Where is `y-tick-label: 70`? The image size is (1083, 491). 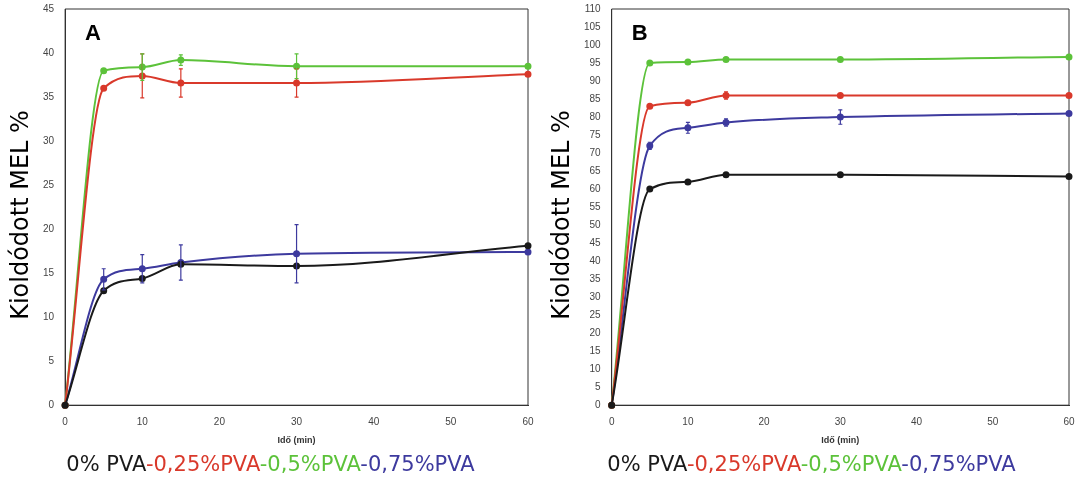
y-tick-label: 70 is located at coordinates (595, 152).